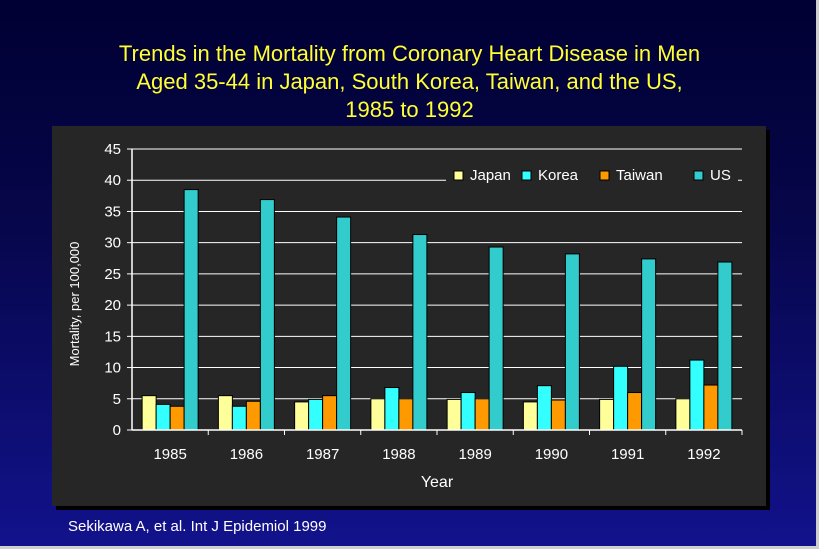  What do you see at coordinates (112, 149) in the screenshot?
I see `y-tick-label: 45` at bounding box center [112, 149].